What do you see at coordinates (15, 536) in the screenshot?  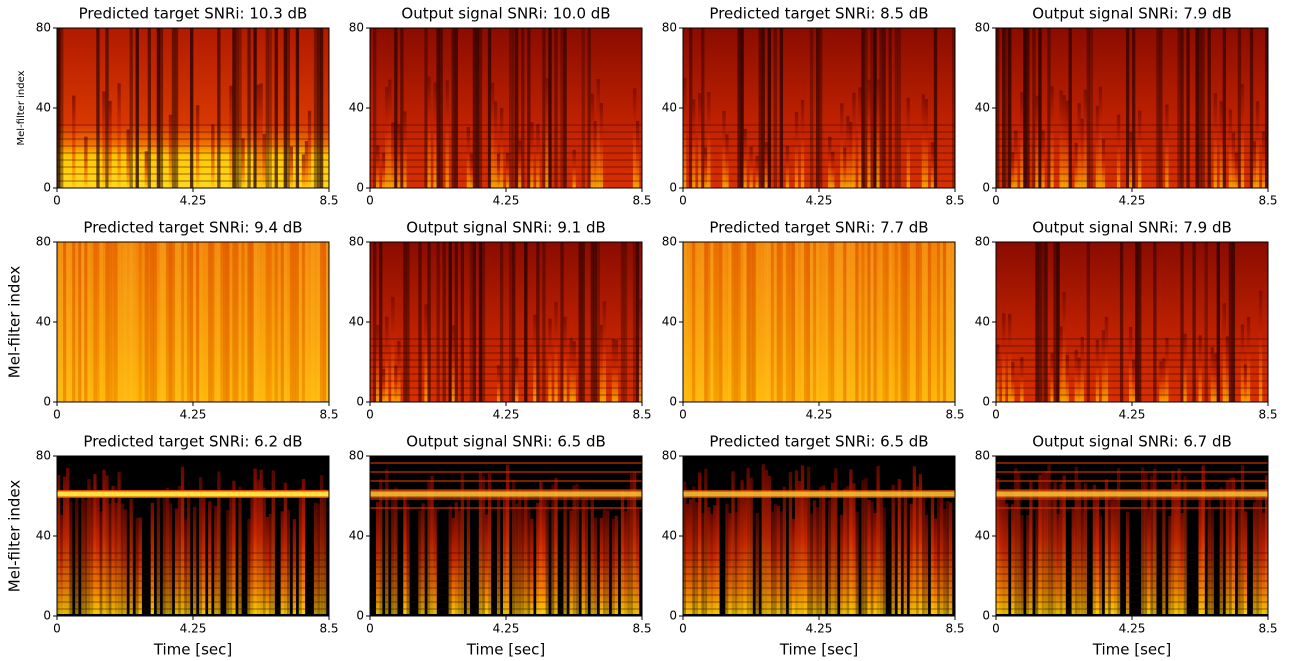 I see `y-axis-label: Mel-filter index` at bounding box center [15, 536].